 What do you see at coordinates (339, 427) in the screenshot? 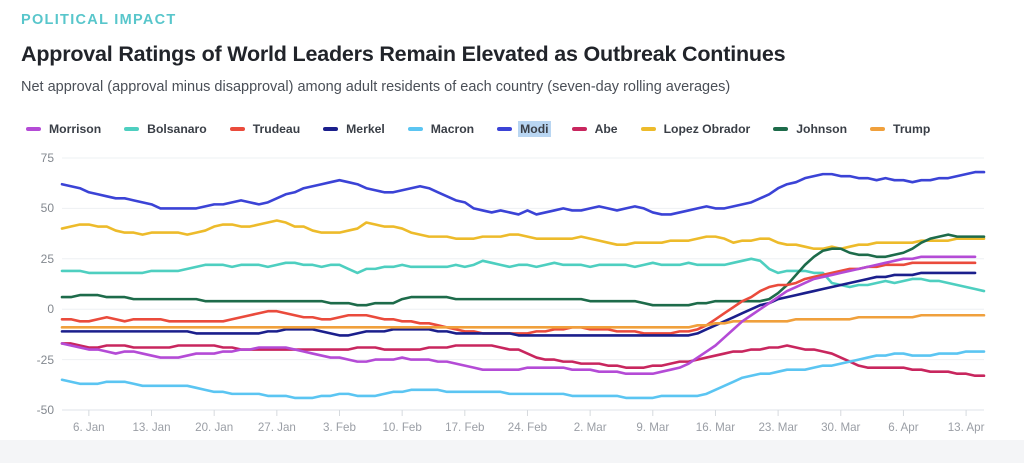
I see `x-axis-tick-label: 3. Feb` at bounding box center [339, 427].